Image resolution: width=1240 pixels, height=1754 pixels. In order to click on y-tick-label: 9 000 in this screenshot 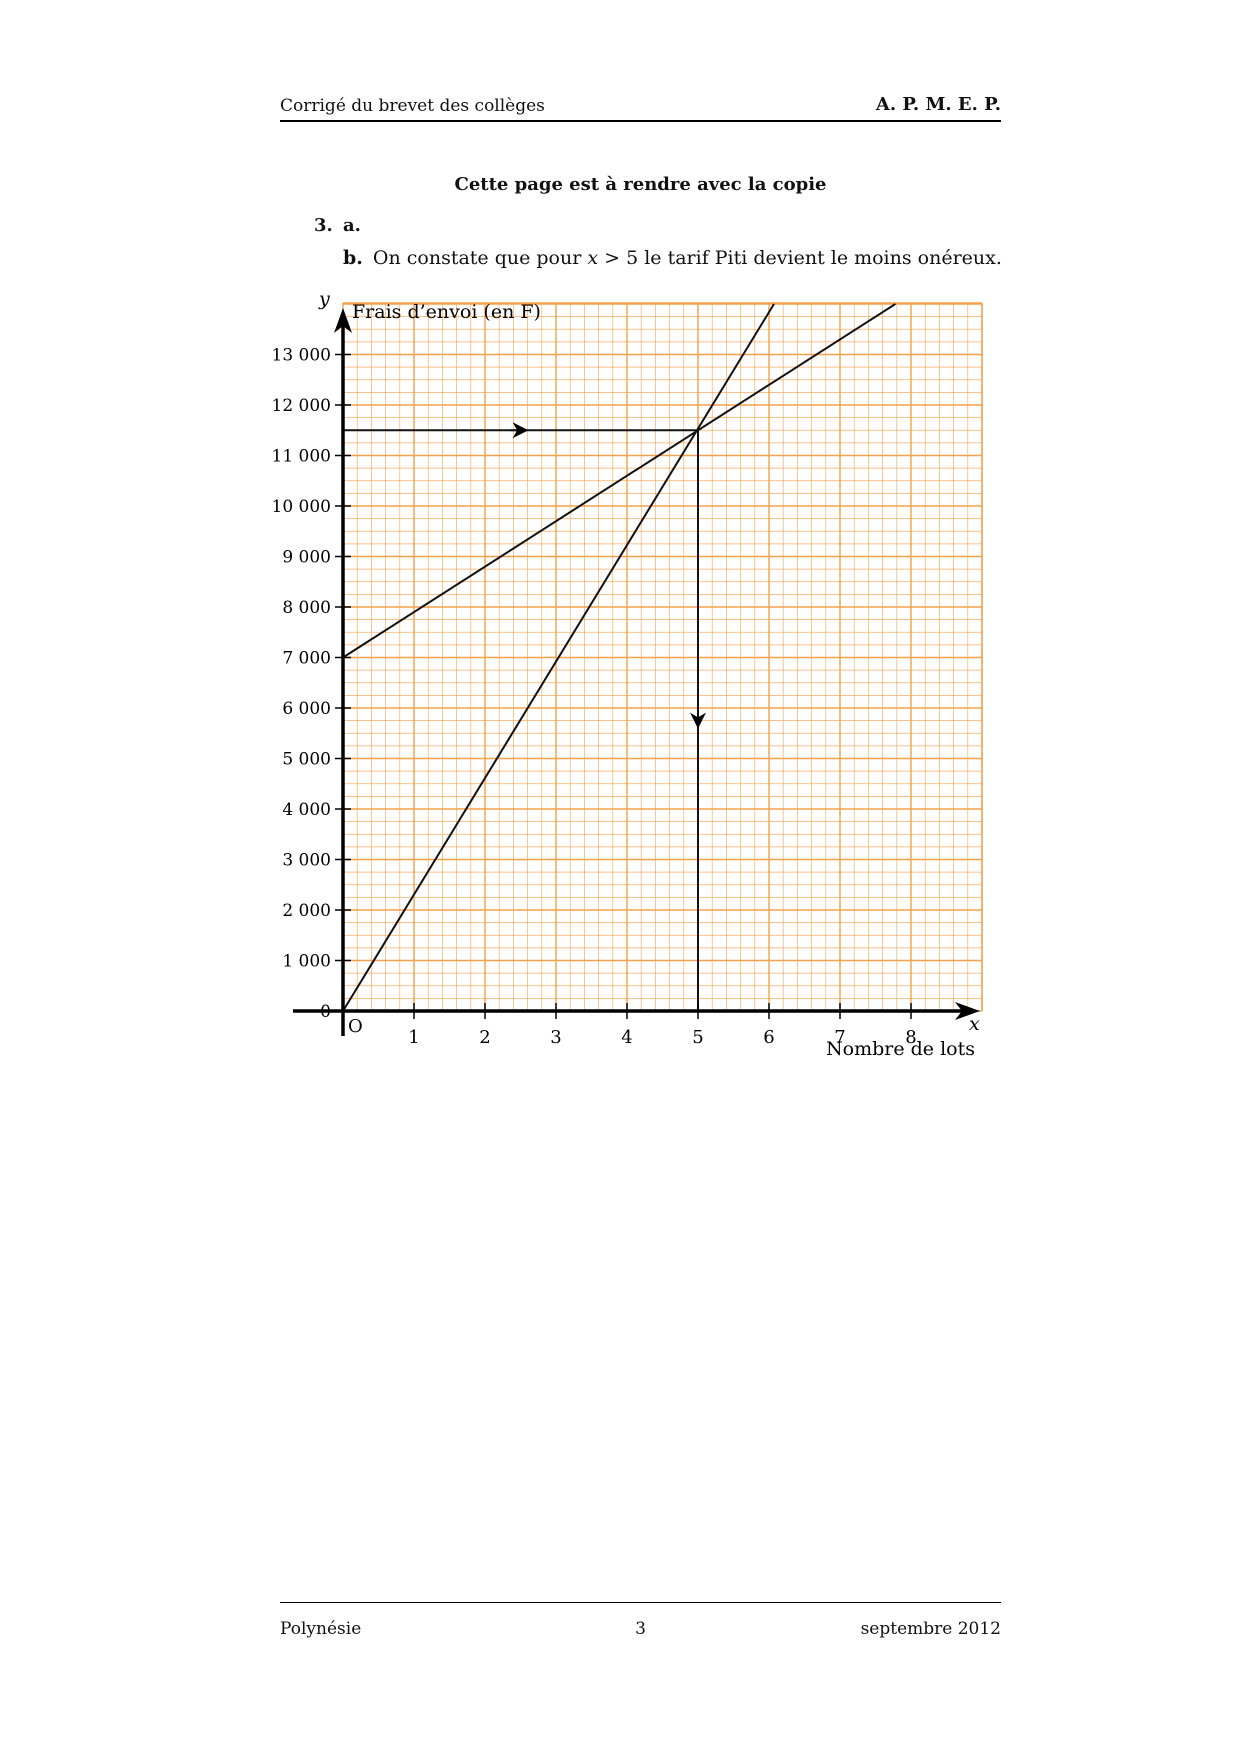, I will do `click(306, 558)`.